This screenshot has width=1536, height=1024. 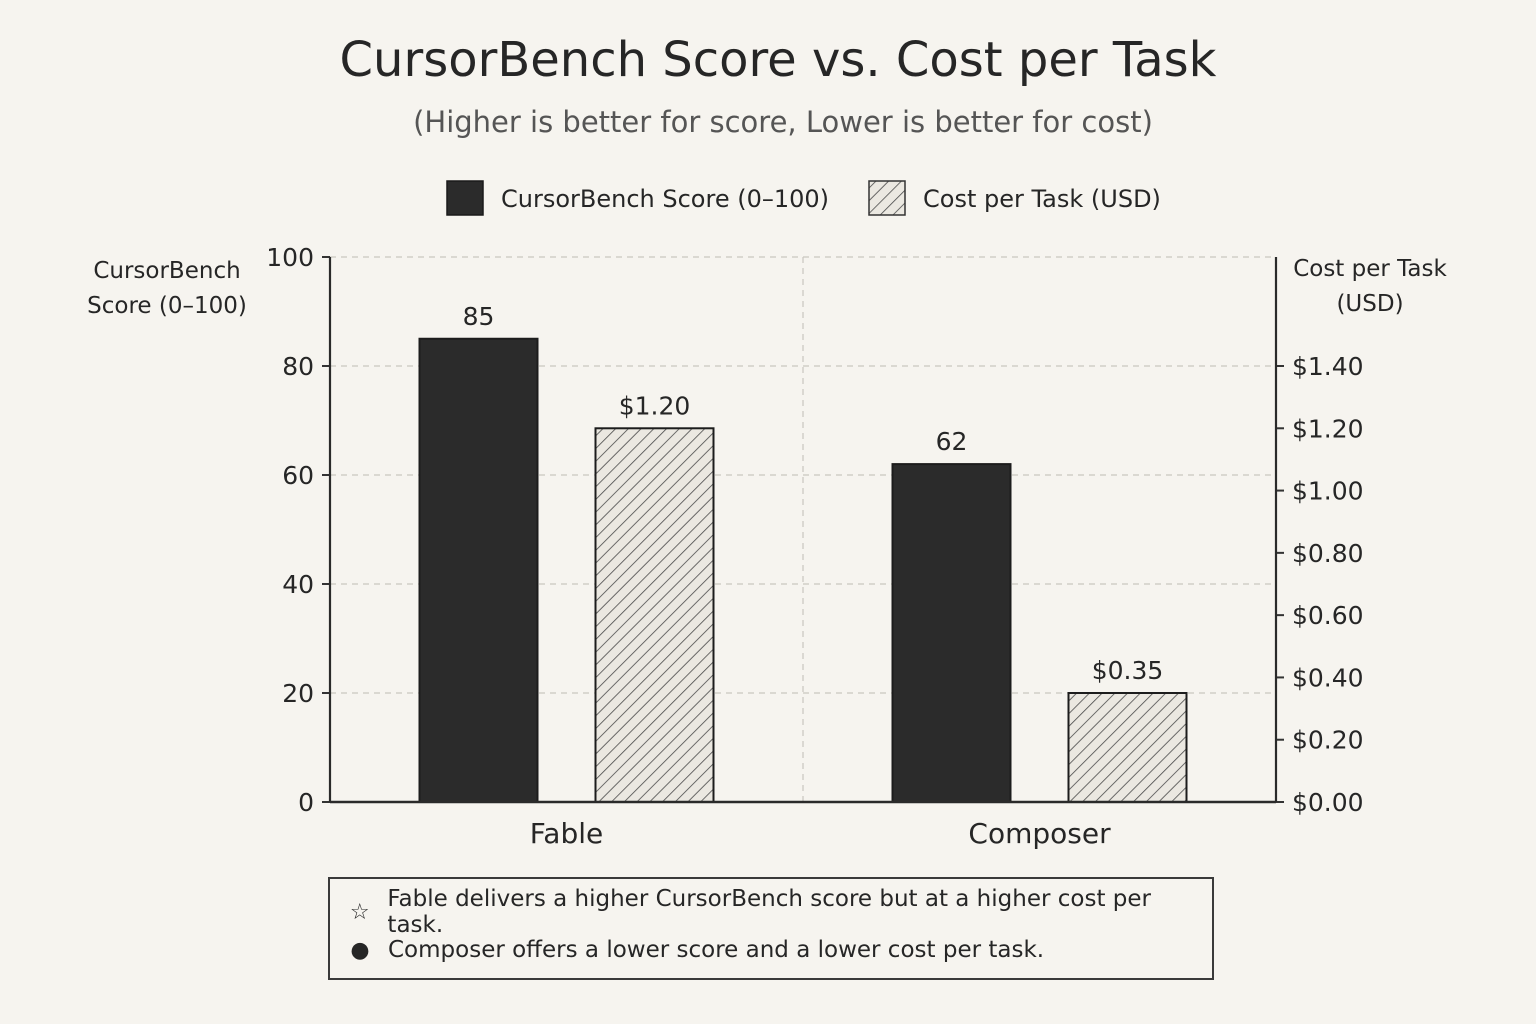 What do you see at coordinates (1369, 304) in the screenshot?
I see `right-axis-title-line2: (USD)` at bounding box center [1369, 304].